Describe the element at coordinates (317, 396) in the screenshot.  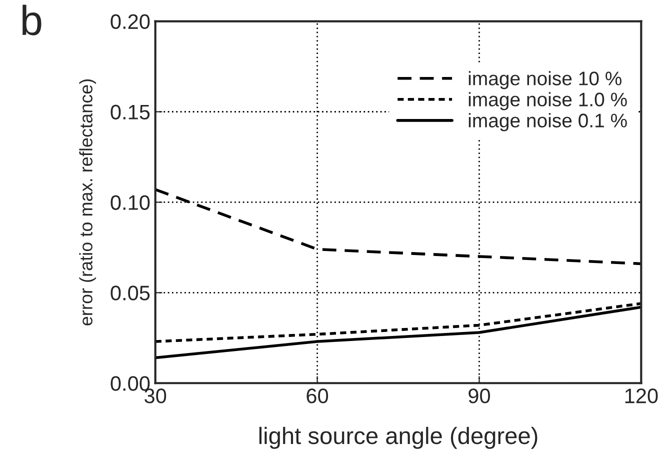
I see `x-tick-label: 60` at that location.